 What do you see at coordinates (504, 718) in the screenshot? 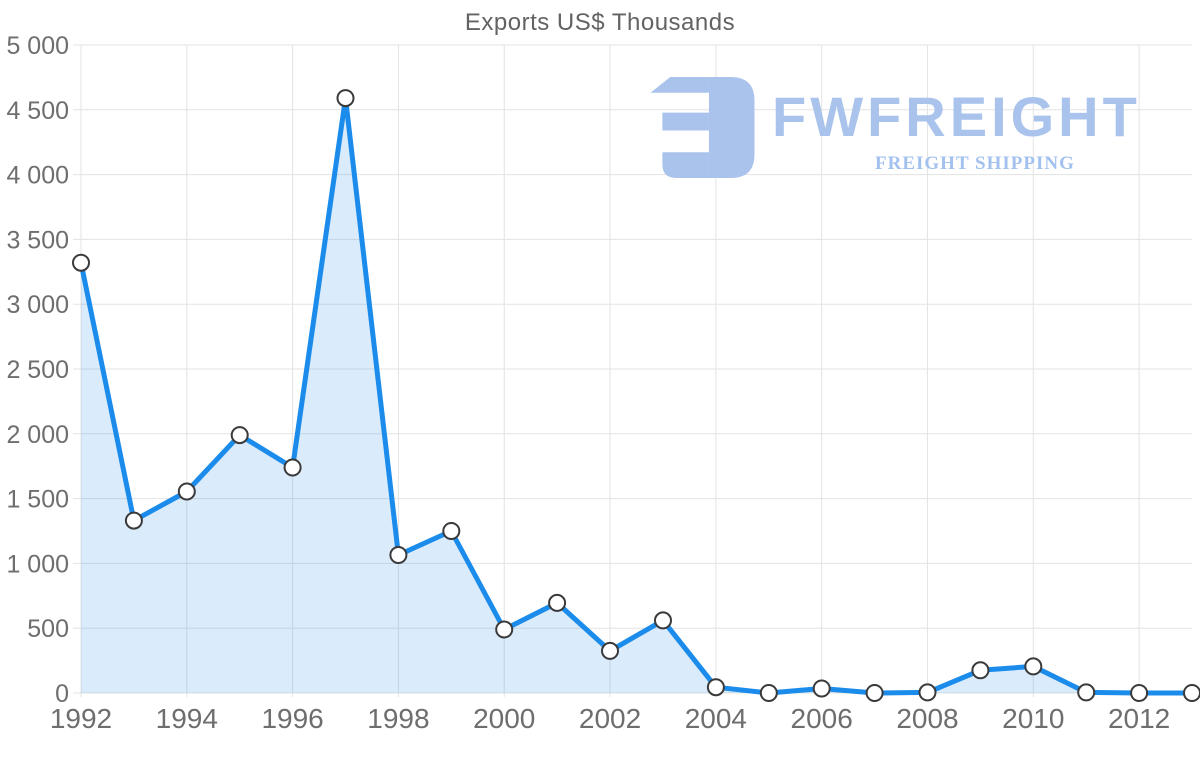
I see `x-axis-label: 2000` at bounding box center [504, 718].